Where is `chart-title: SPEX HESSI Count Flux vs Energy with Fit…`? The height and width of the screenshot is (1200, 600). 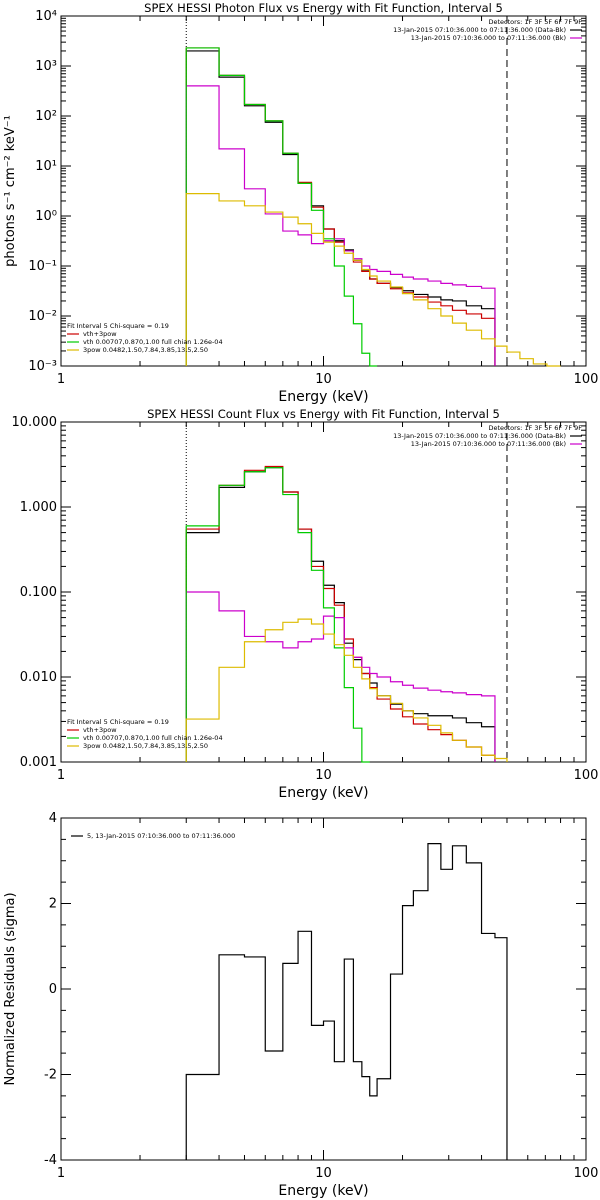 chart-title: SPEX HESSI Count Flux vs Energy with Fit… is located at coordinates (323, 414).